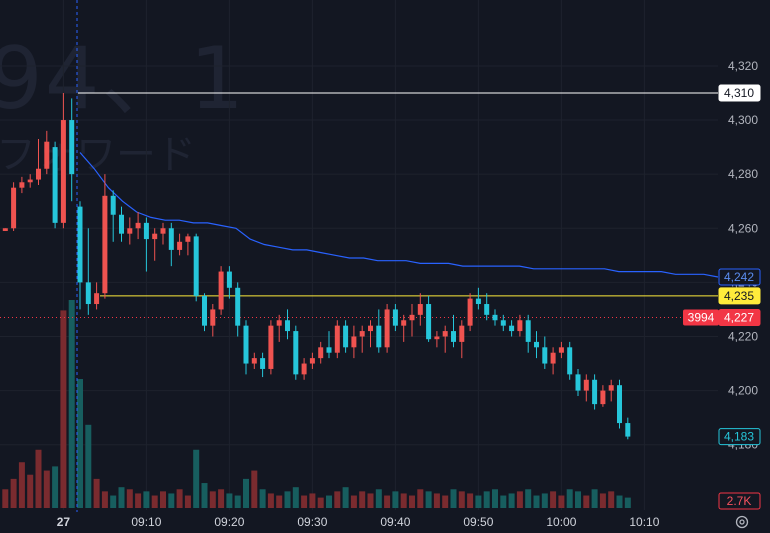  I want to click on chart-settings-gear-icon, so click(742, 522).